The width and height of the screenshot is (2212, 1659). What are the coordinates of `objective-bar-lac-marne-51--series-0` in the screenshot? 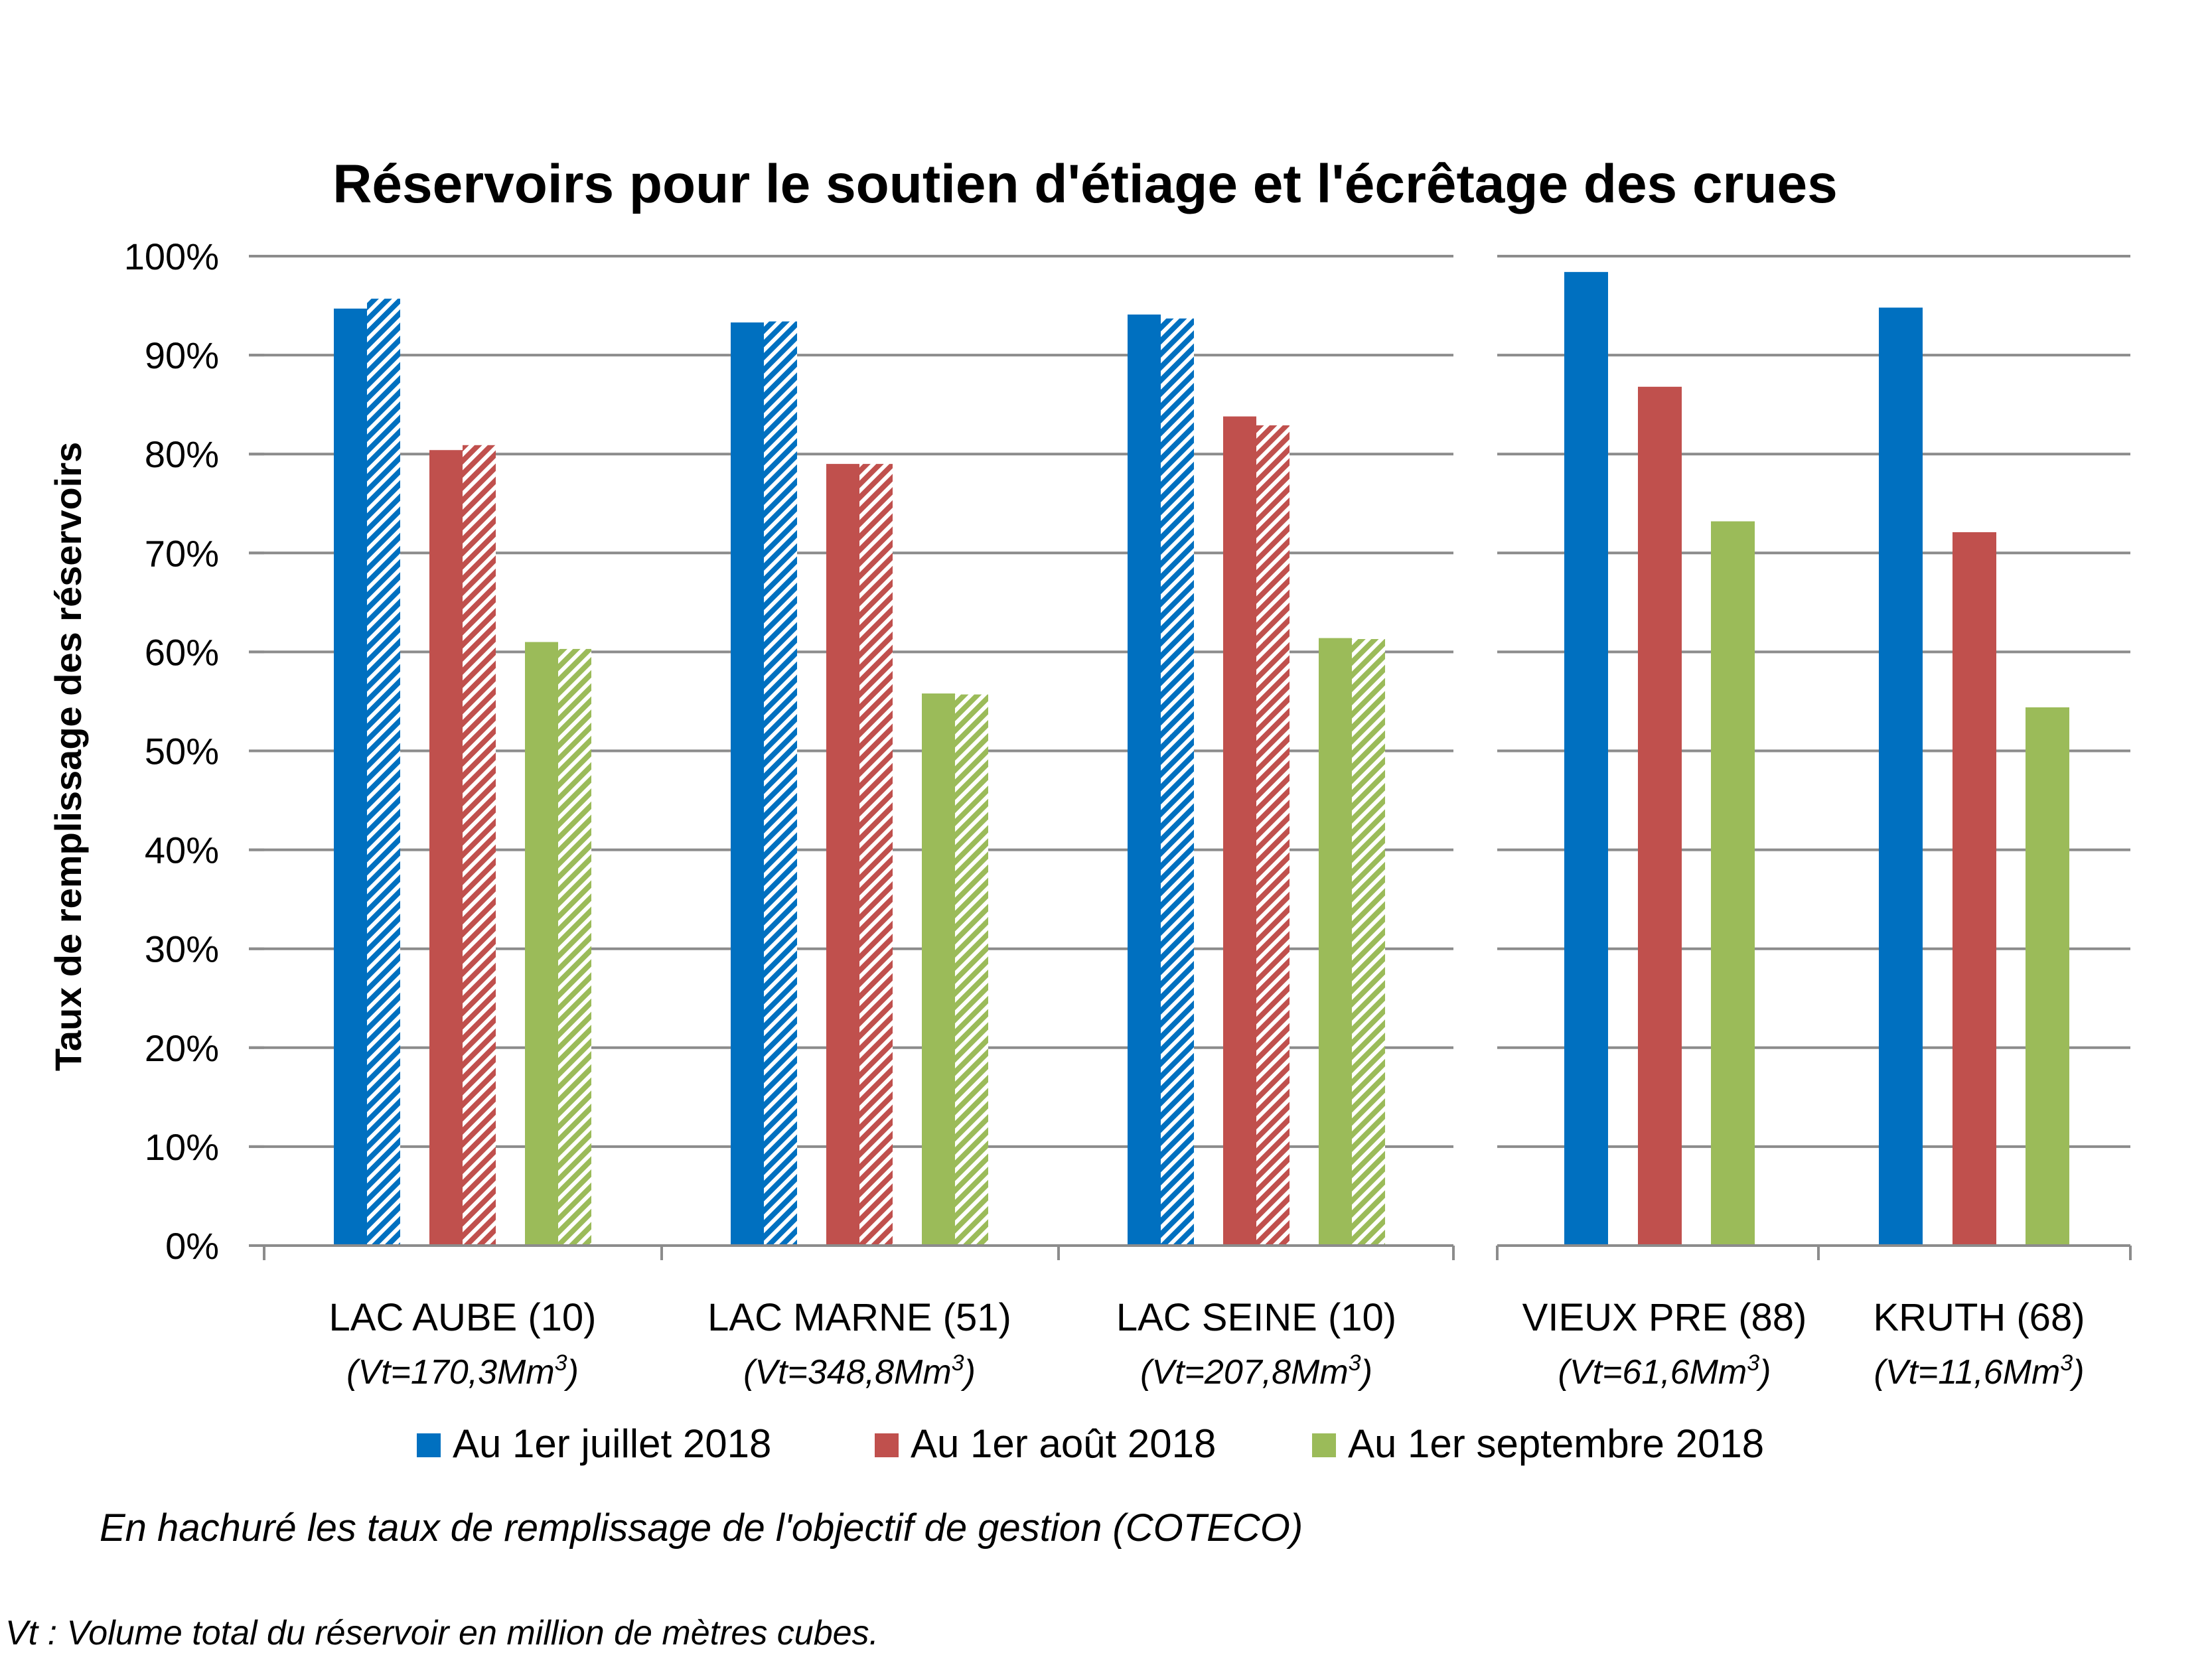 It's located at (781, 783).